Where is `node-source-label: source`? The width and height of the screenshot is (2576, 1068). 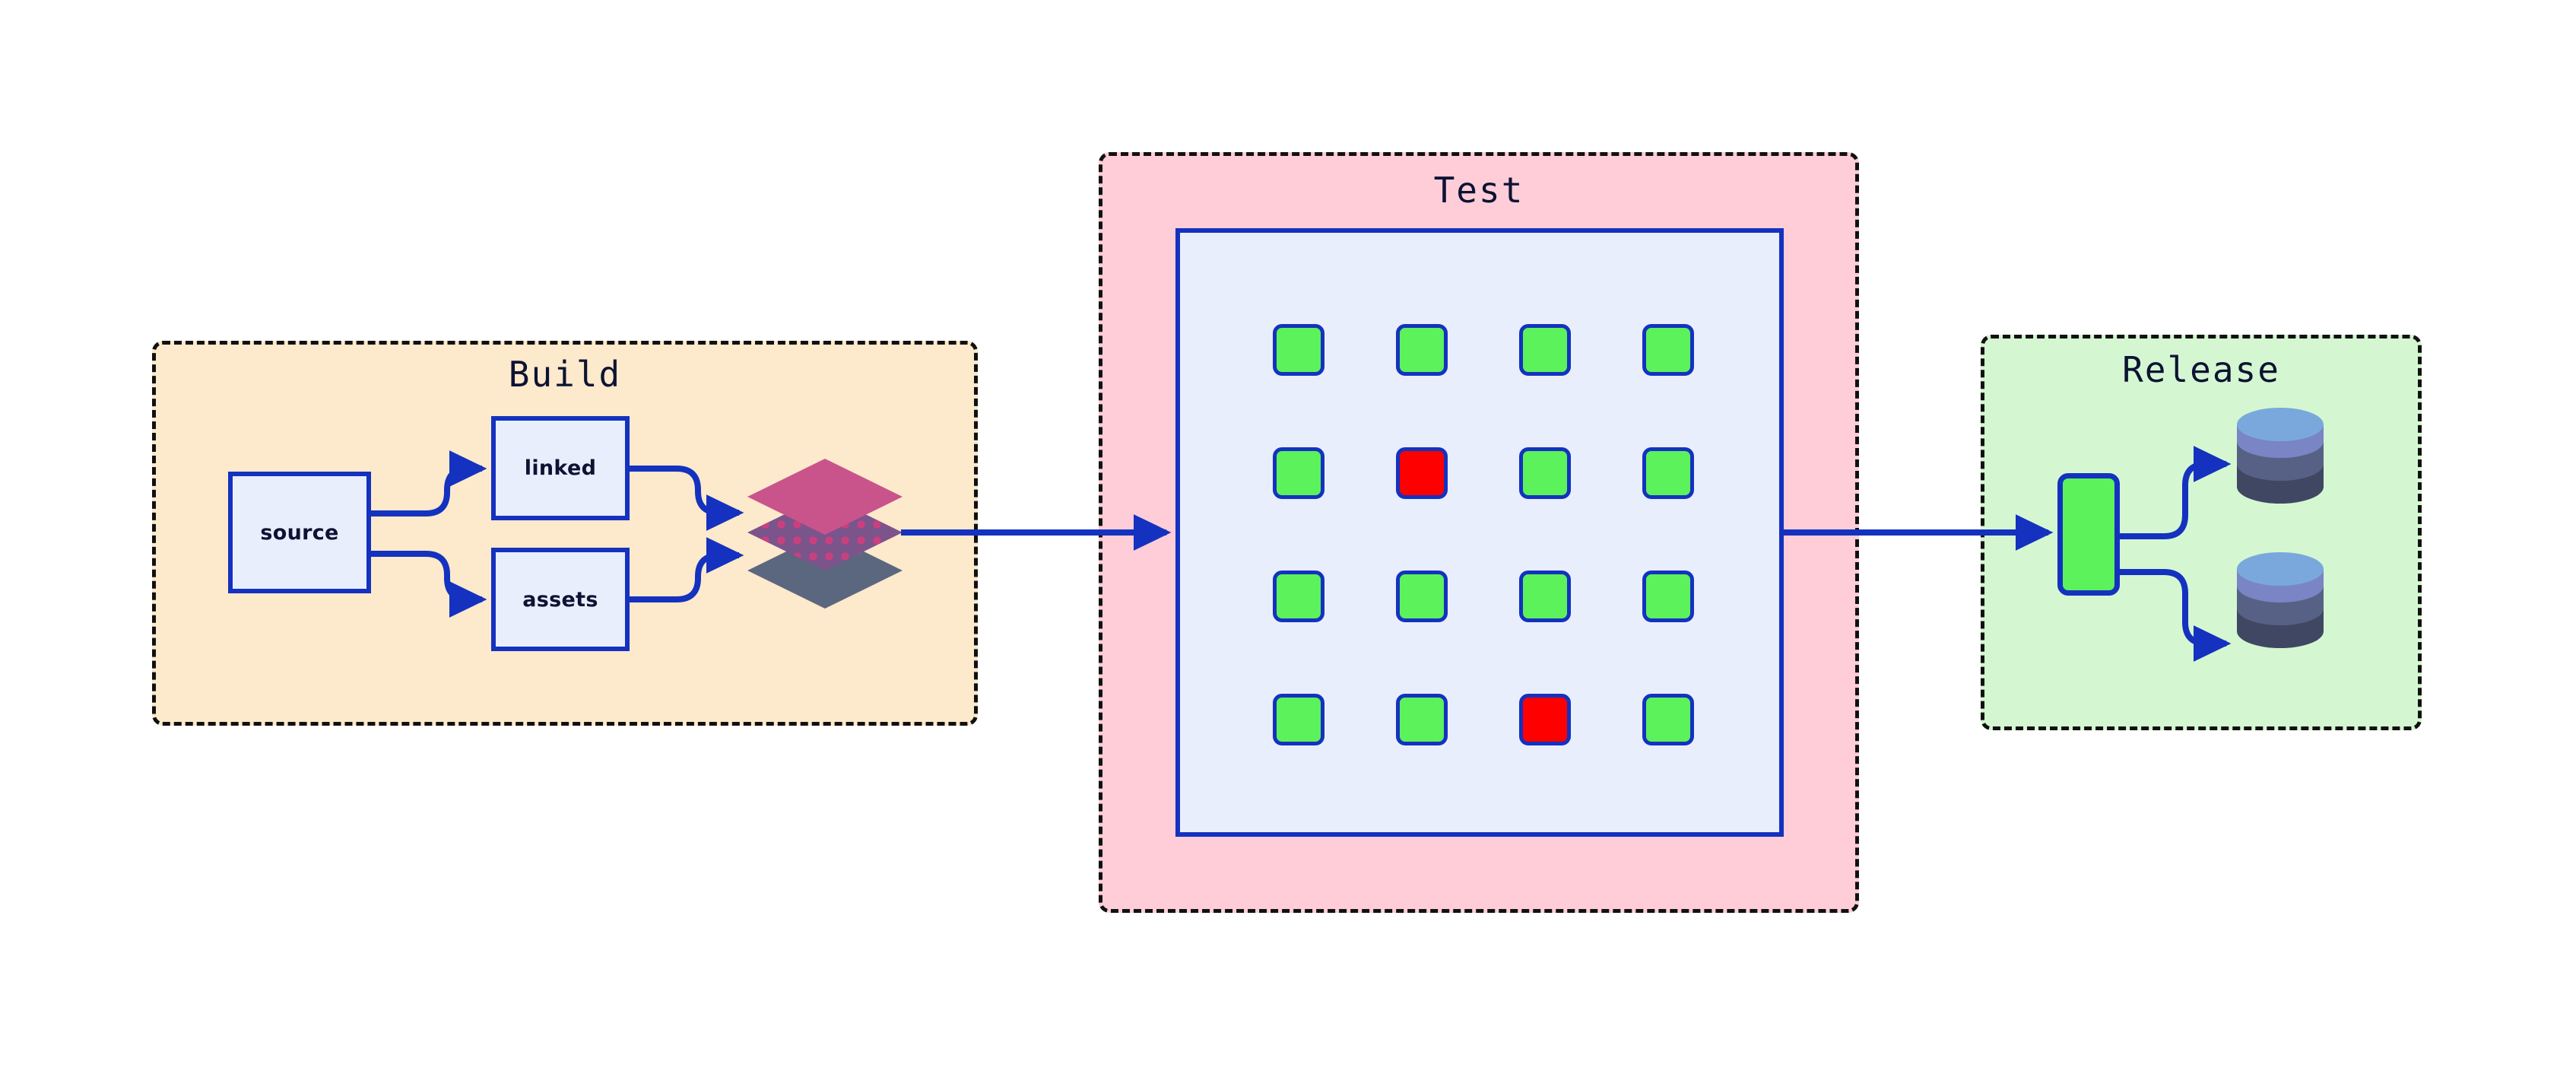 node-source-label: source is located at coordinates (299, 532).